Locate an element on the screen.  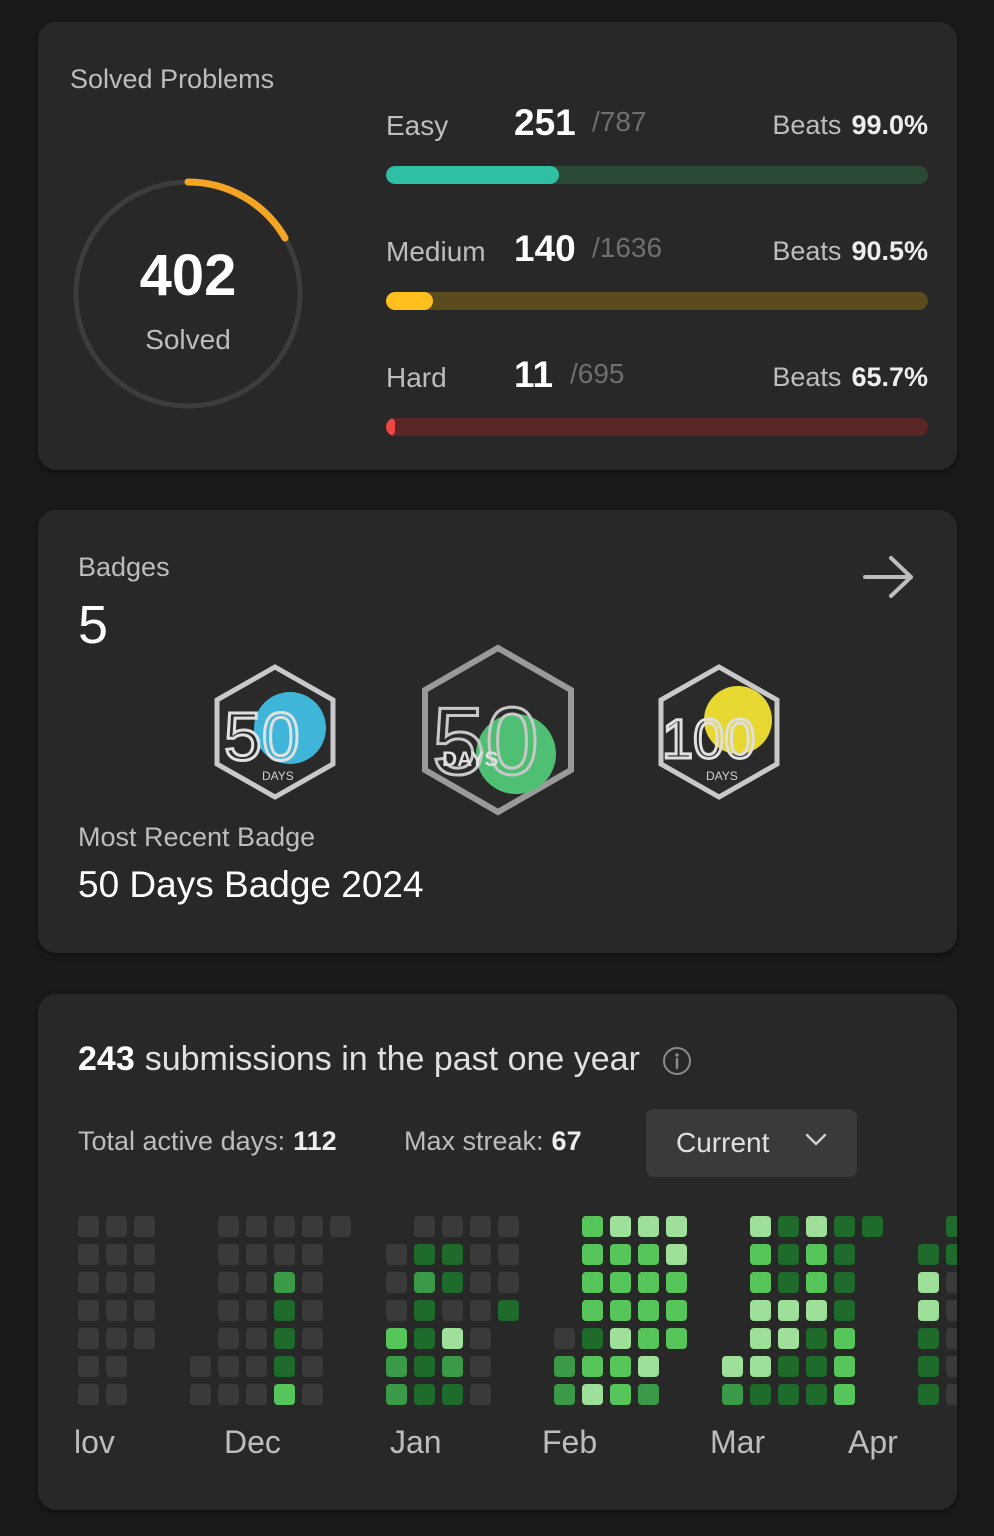
arrow-right-icon is located at coordinates (889, 577).